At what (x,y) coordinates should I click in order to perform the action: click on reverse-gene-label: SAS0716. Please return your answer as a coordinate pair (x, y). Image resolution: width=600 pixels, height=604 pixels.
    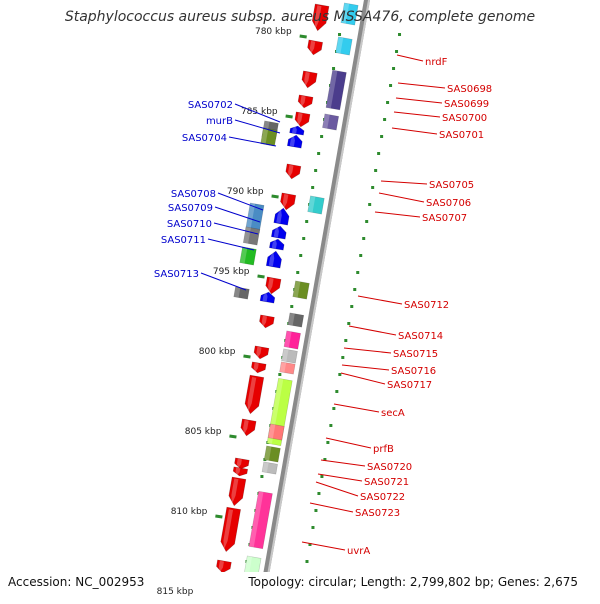
    Looking at the image, I should click on (413, 371).